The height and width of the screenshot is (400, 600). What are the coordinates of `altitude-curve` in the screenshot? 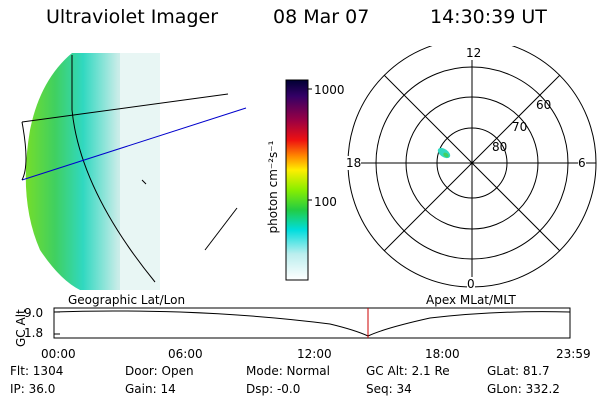 It's located at (312, 323).